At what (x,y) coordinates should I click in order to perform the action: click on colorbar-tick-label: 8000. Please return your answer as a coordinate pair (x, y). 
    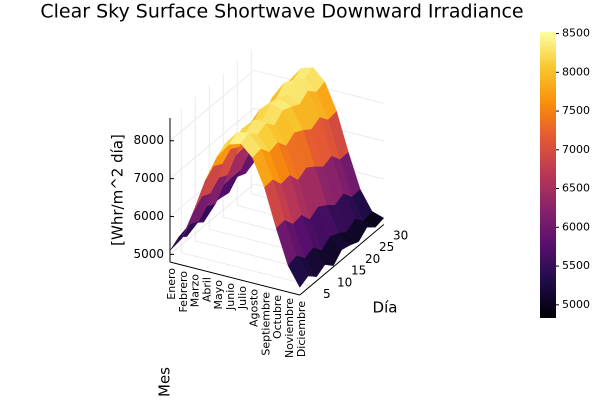
    Looking at the image, I should click on (576, 71).